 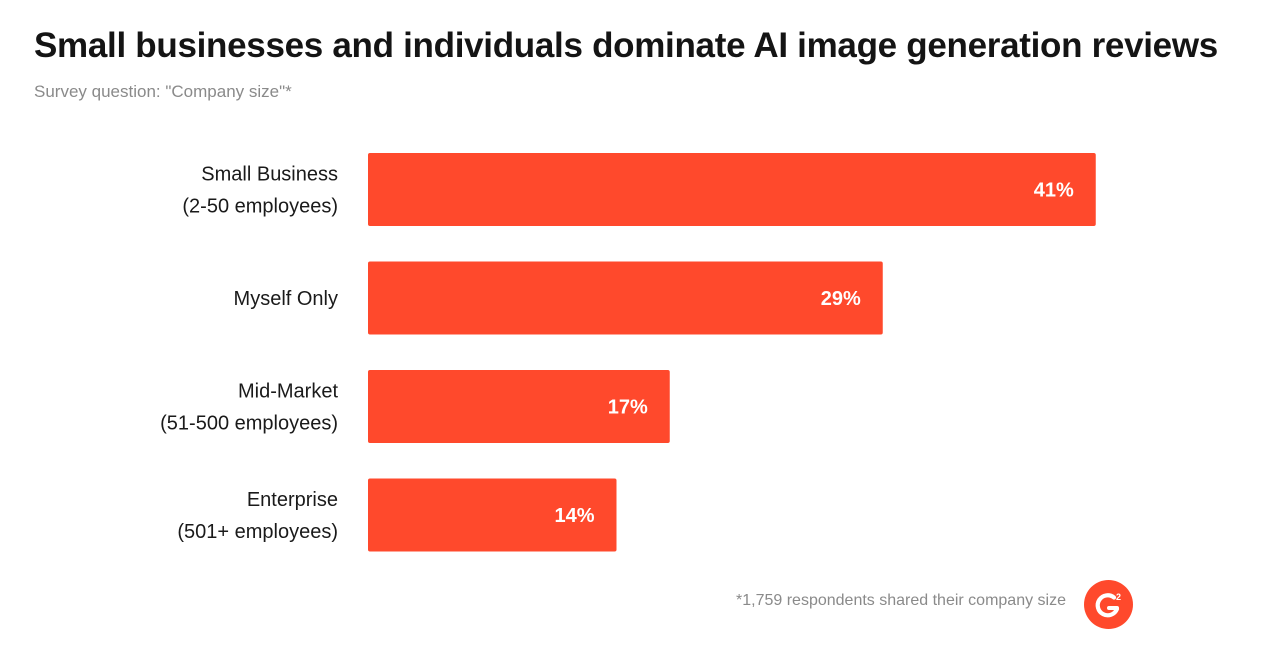 I want to click on category-label-2: Mid-Market (51-500 employees), so click(x=249, y=408).